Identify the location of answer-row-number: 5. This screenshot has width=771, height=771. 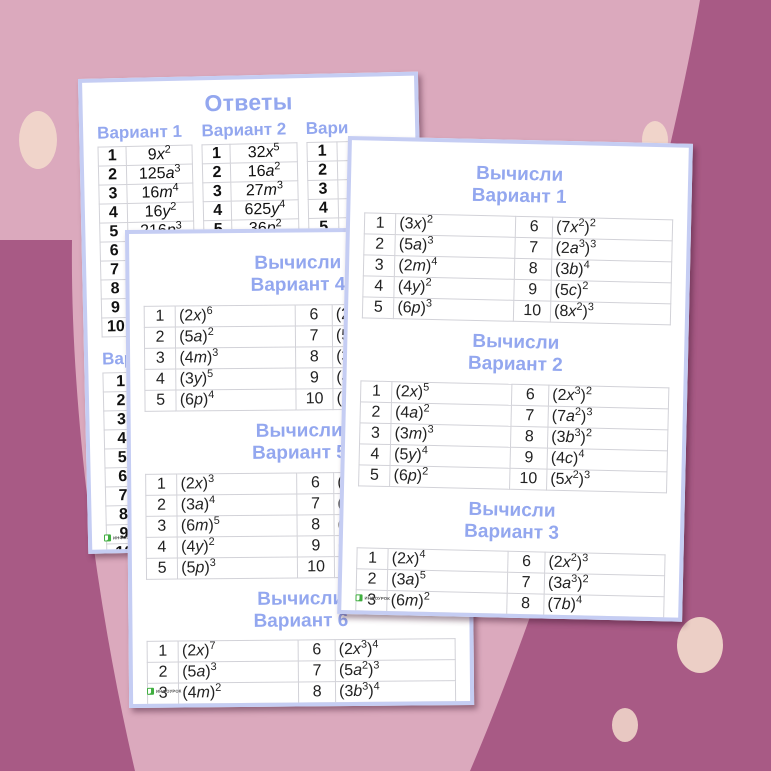
(114, 232).